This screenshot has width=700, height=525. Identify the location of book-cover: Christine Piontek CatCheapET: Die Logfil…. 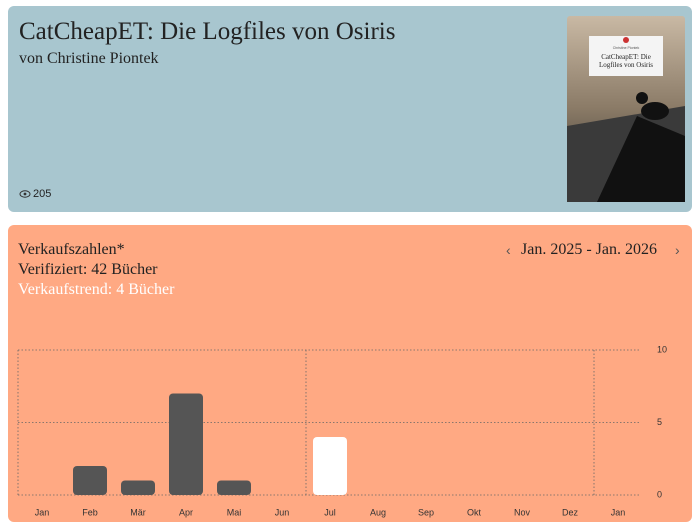
(626, 109).